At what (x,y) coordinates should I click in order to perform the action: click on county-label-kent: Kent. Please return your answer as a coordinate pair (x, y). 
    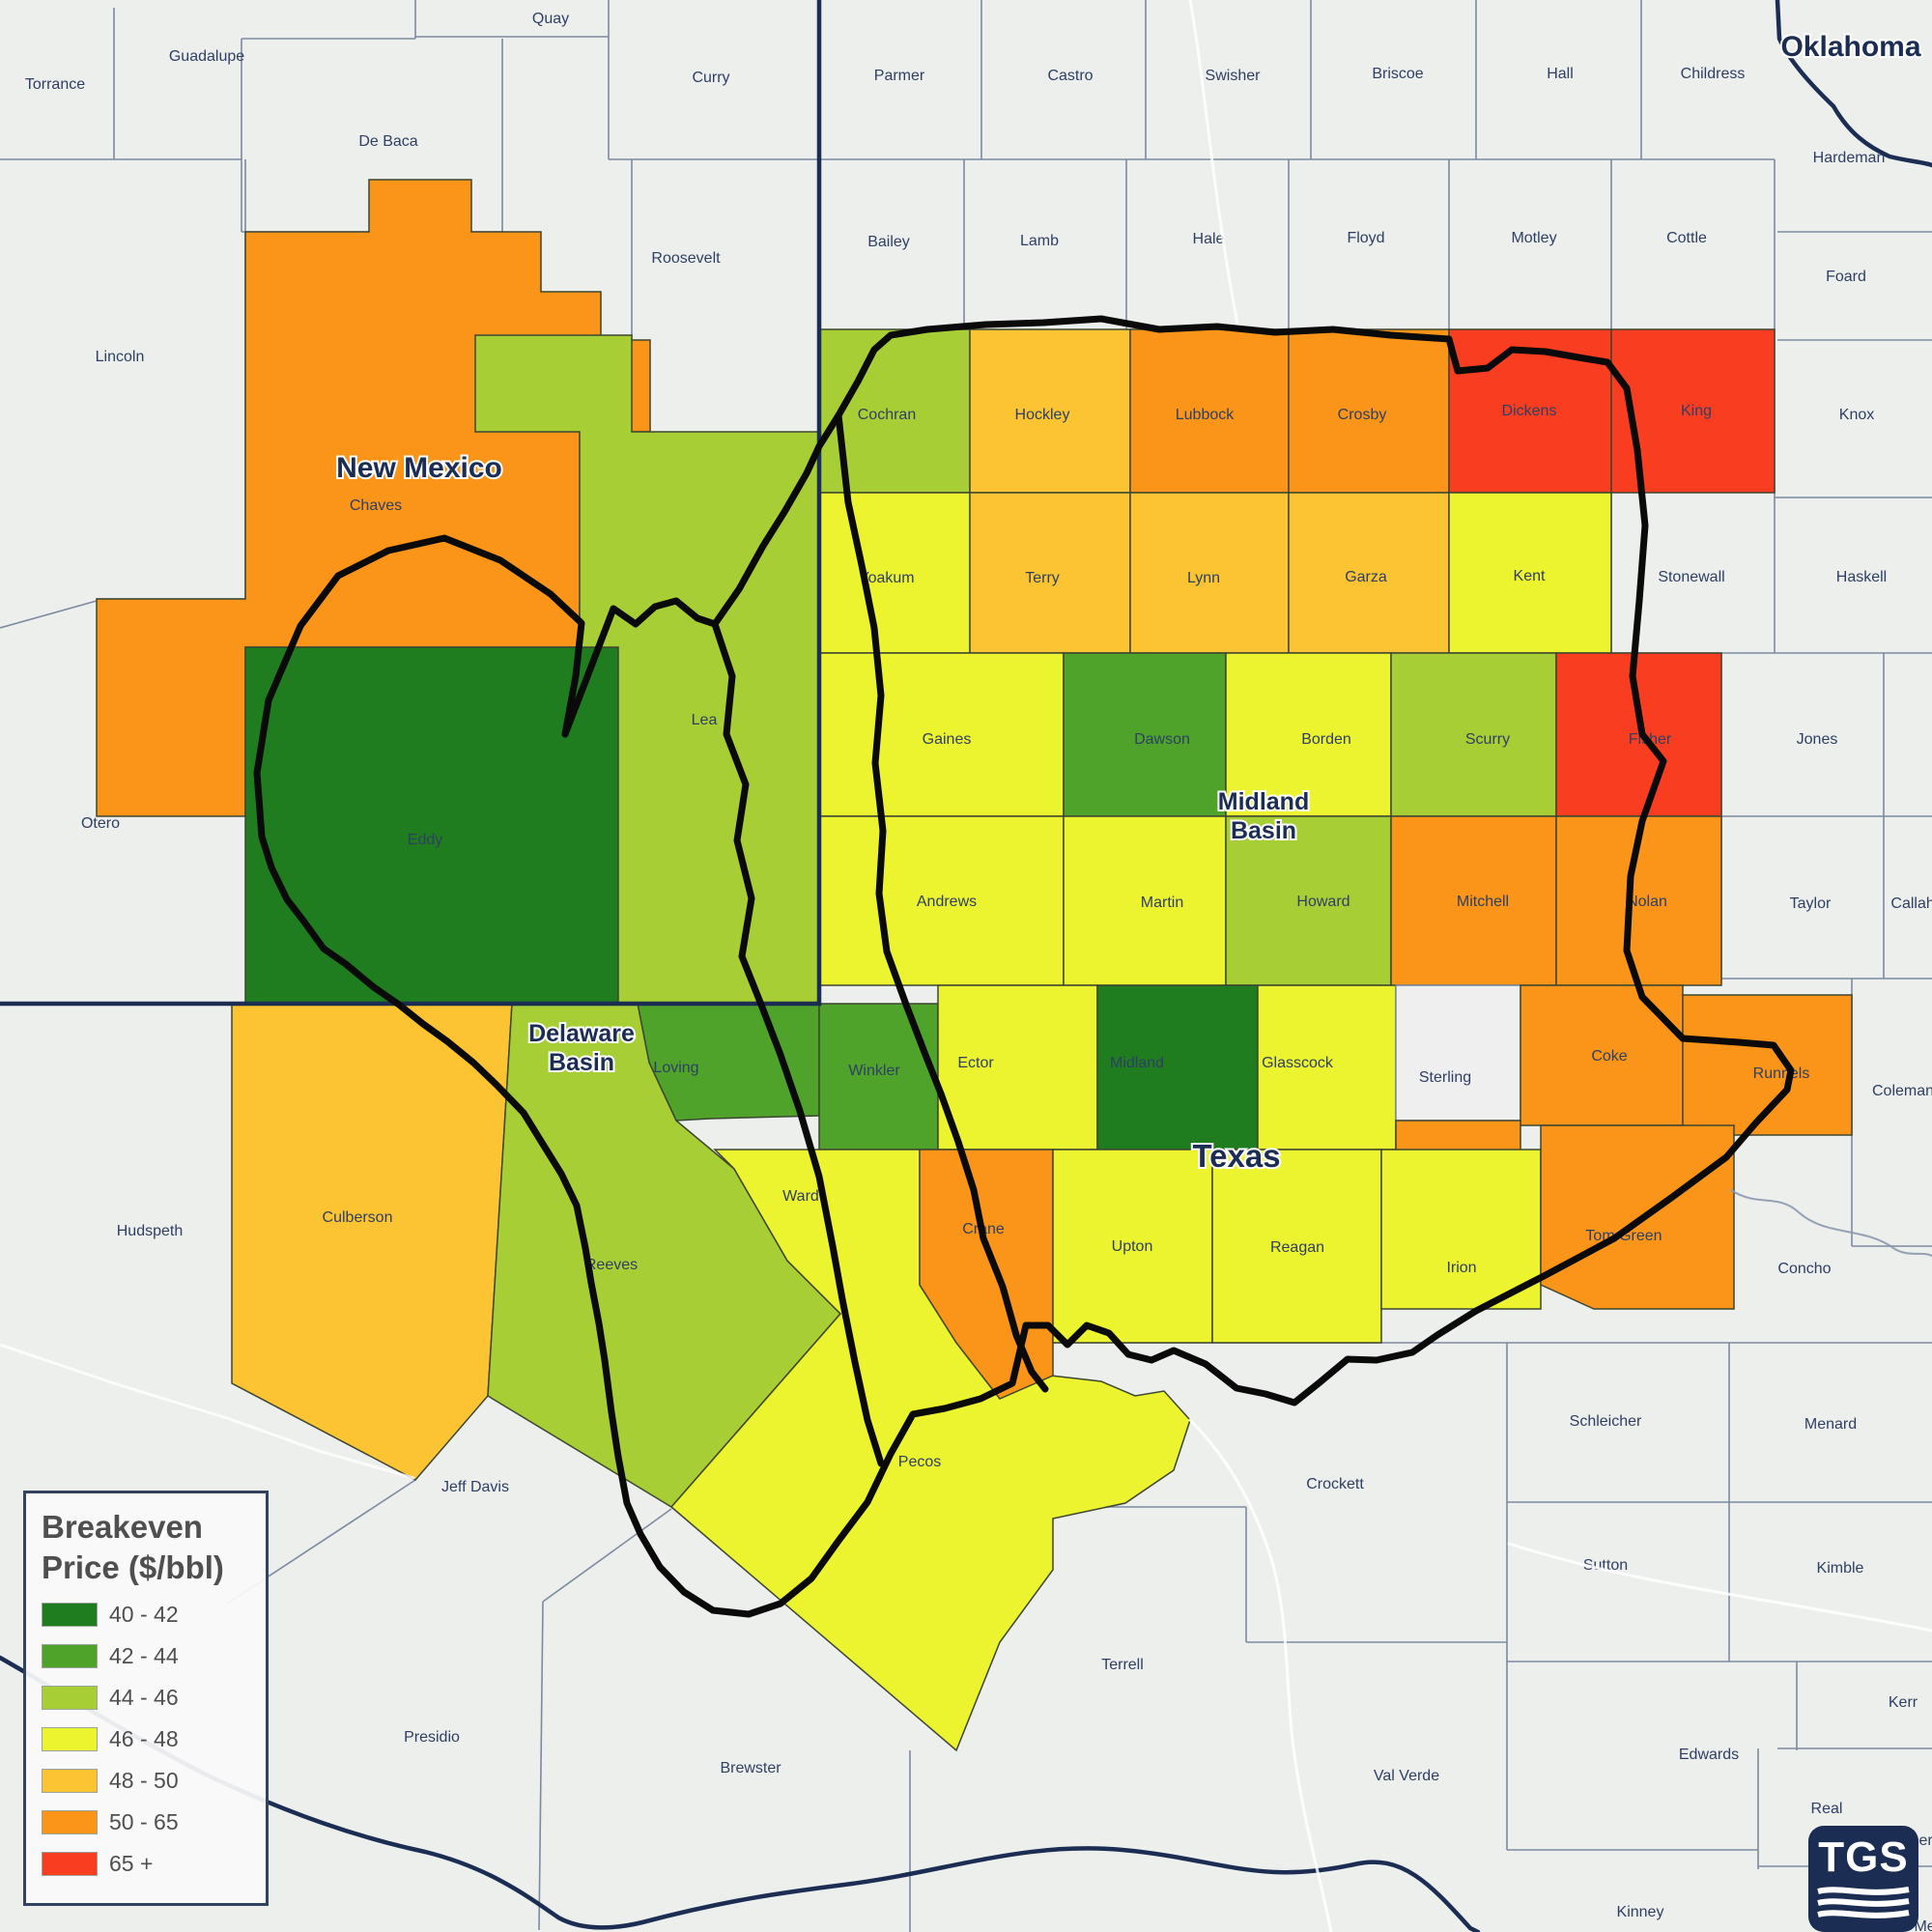
    Looking at the image, I should click on (1530, 576).